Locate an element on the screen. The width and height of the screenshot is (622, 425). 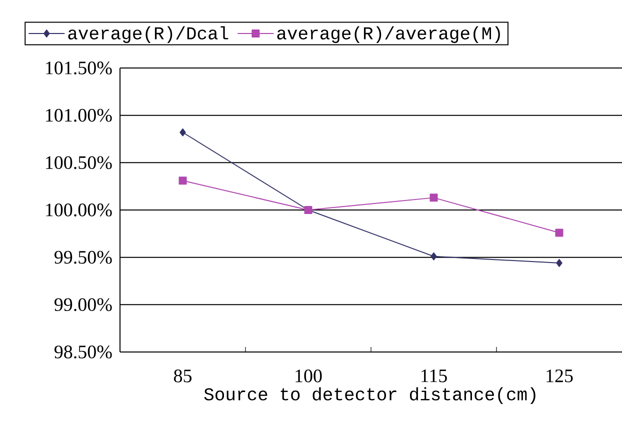
y-tick-label: 98.50% is located at coordinates (83, 352).